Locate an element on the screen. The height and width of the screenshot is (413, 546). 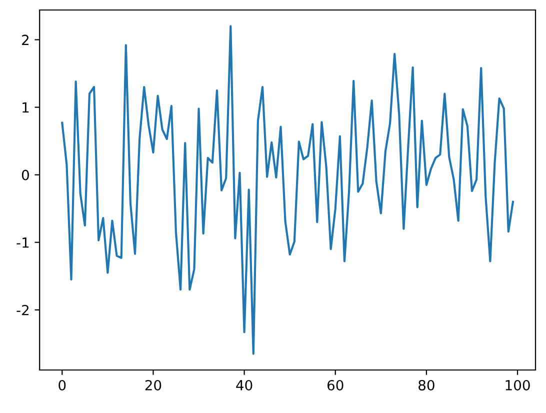
x-tick-label: 80 is located at coordinates (426, 385).